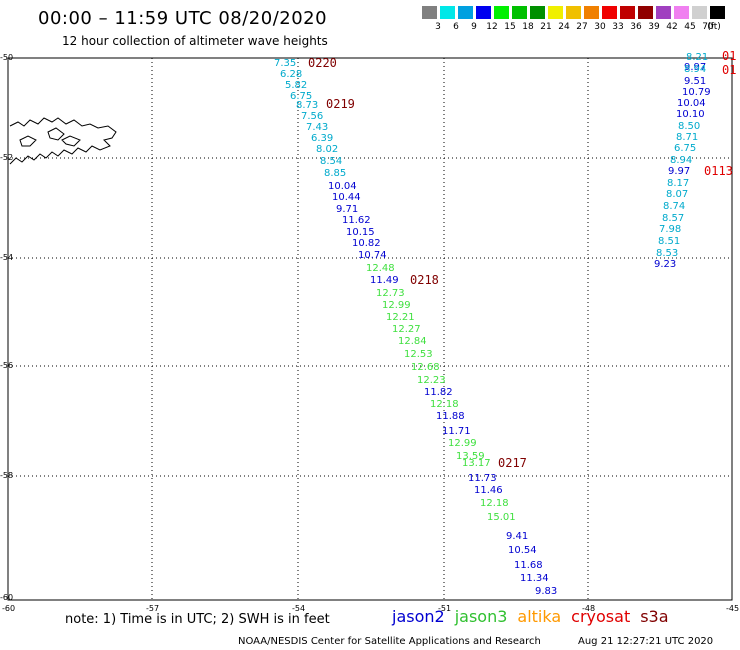 This screenshot has width=740, height=650. Describe the element at coordinates (488, 490) in the screenshot. I see `swh-reading: 11.46` at that location.